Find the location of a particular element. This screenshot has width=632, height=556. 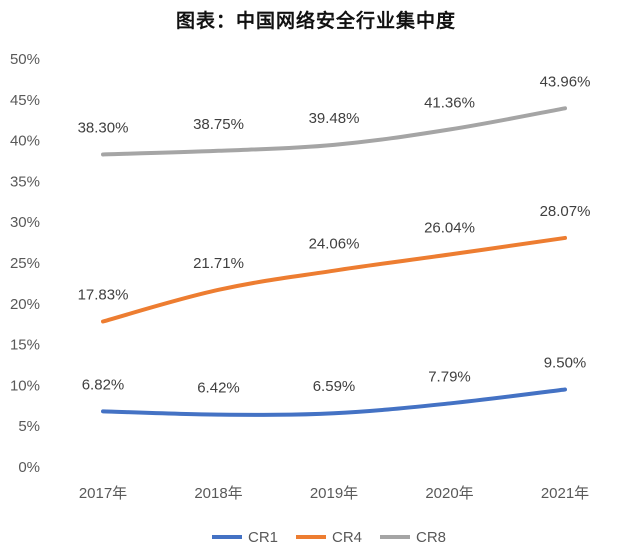

data-label-cr4: 24.06% is located at coordinates (334, 244).